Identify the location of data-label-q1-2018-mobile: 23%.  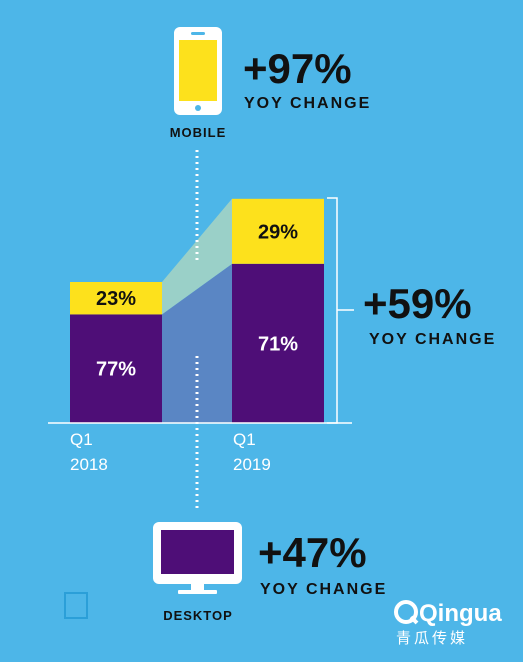
(116, 299).